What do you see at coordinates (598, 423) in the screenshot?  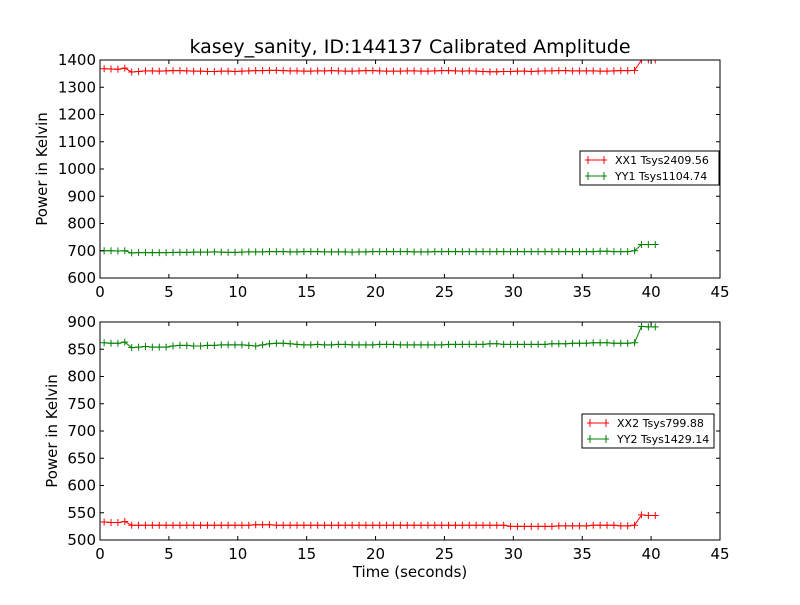 I see `legend-swatch-icon` at bounding box center [598, 423].